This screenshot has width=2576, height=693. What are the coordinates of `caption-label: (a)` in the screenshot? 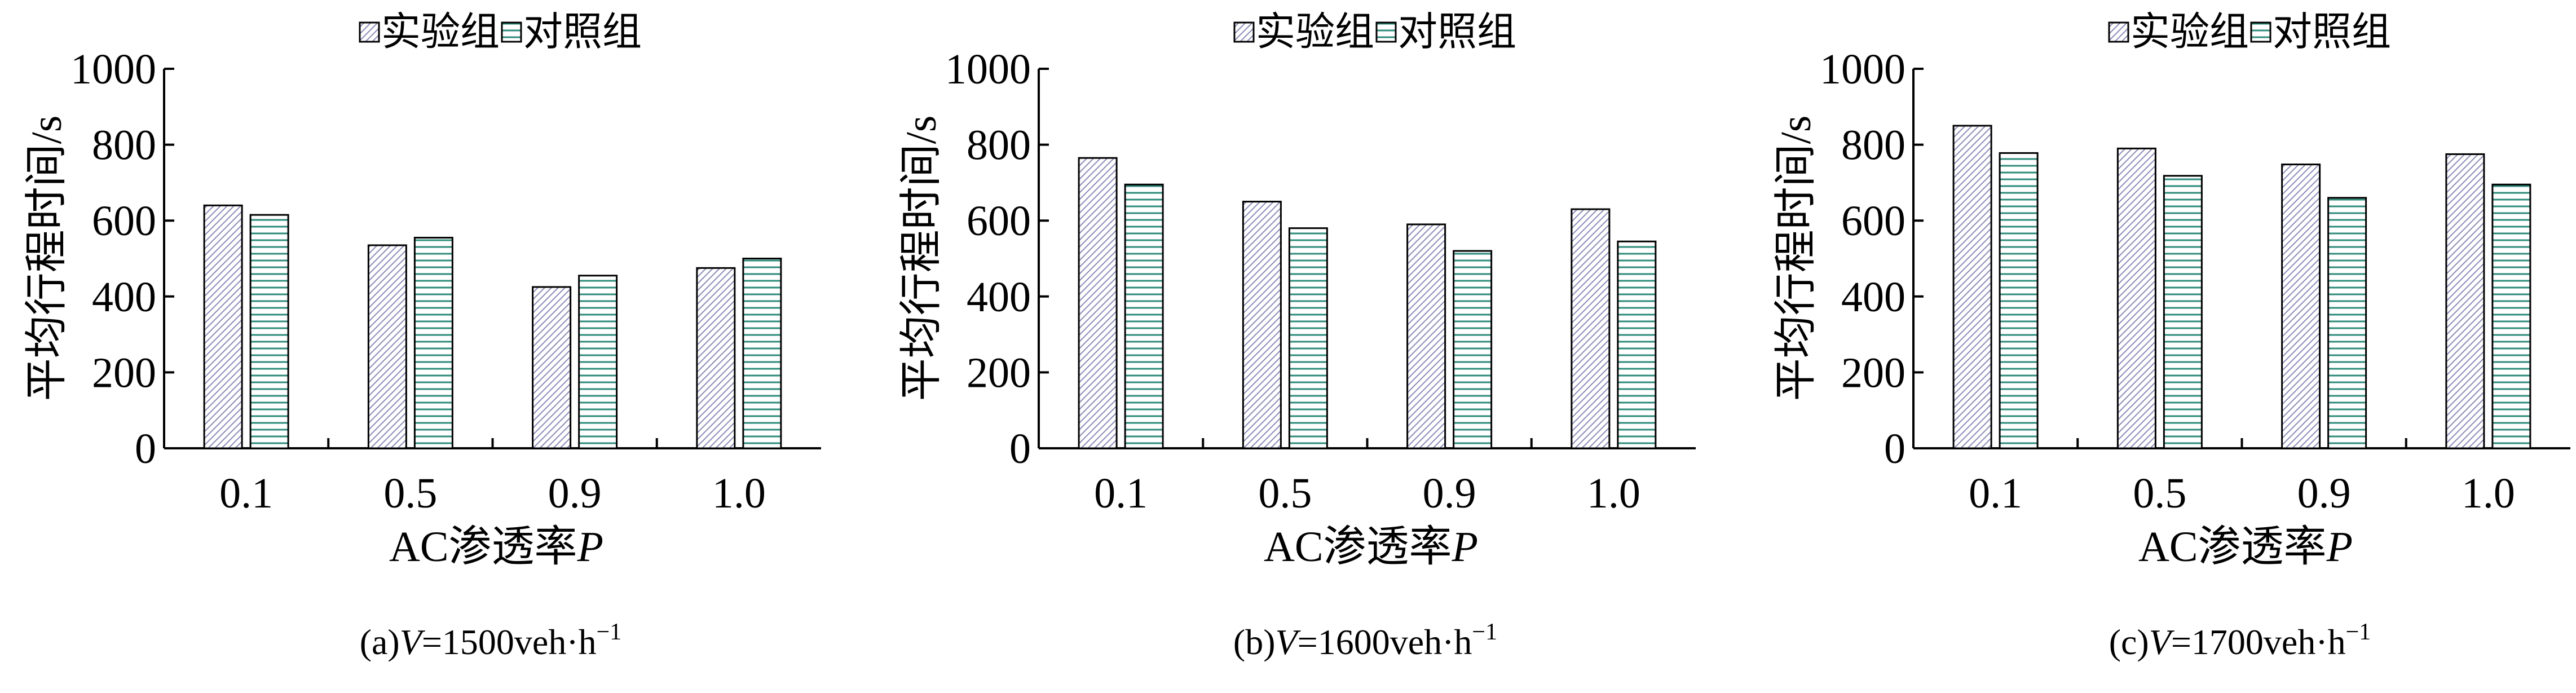 It's located at (380, 642).